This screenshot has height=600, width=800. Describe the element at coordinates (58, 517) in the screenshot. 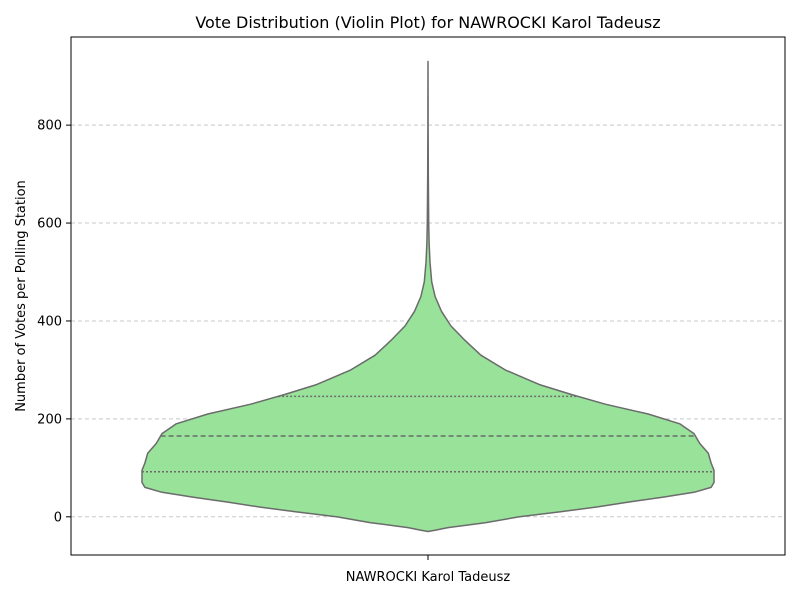

I see `y-tick-label: 0` at that location.